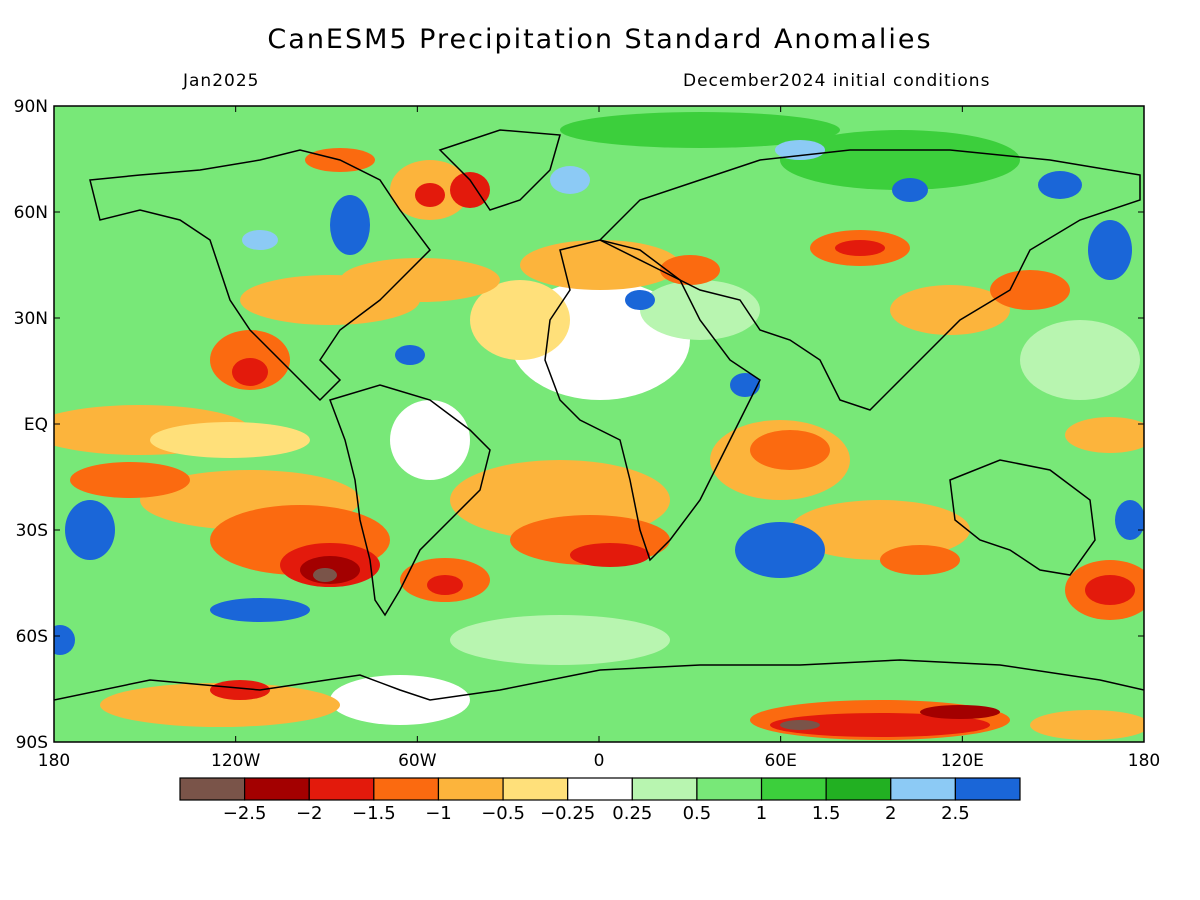 Image resolution: width=1200 pixels, height=900 pixels. What do you see at coordinates (31, 319) in the screenshot?
I see `lat-label: 30N` at bounding box center [31, 319].